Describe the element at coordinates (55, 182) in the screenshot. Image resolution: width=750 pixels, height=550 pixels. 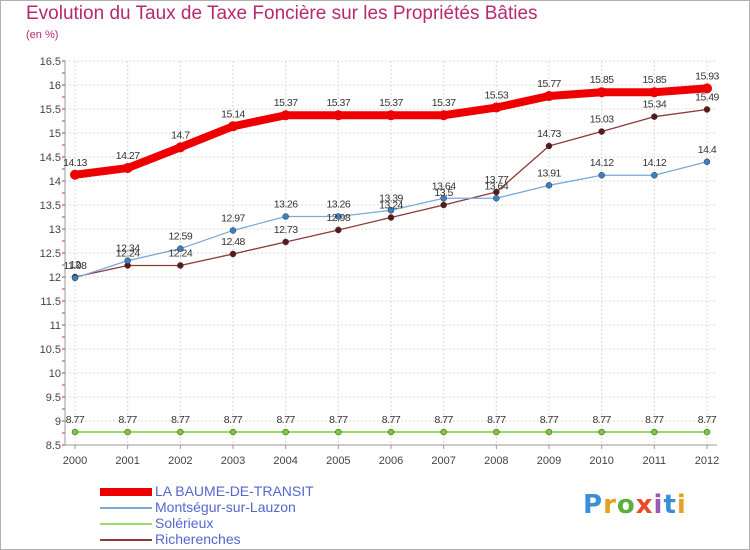
I see `y-tick-label: 14` at that location.